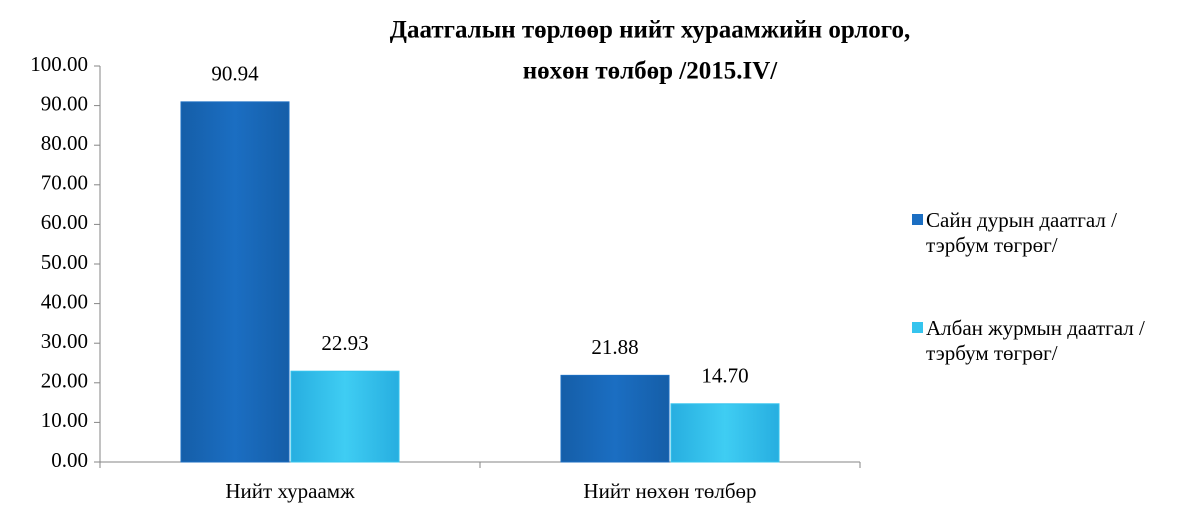  I want to click on y-tick-label: 50.00, so click(64, 262).